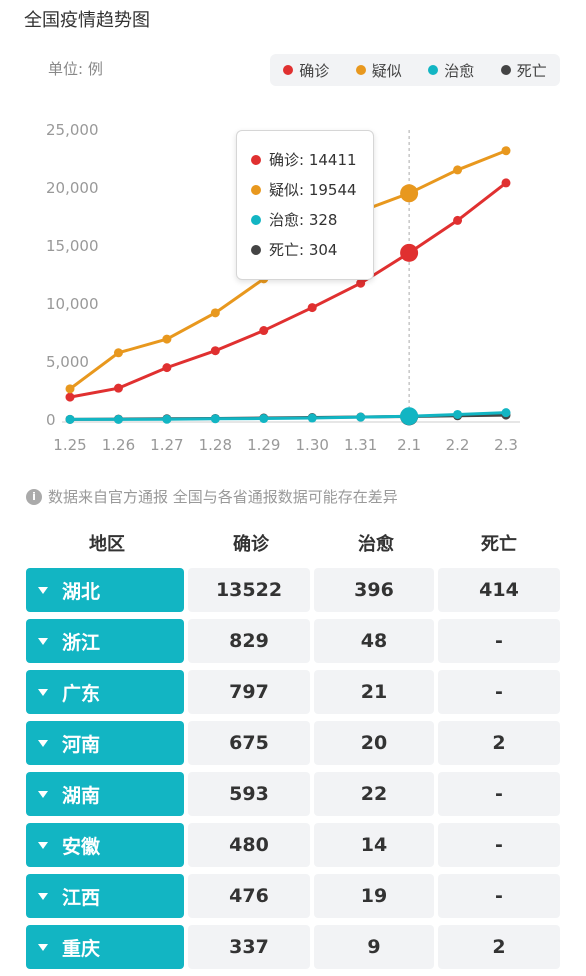  I want to click on table-row: 河南 675 20 2, so click(293, 743).